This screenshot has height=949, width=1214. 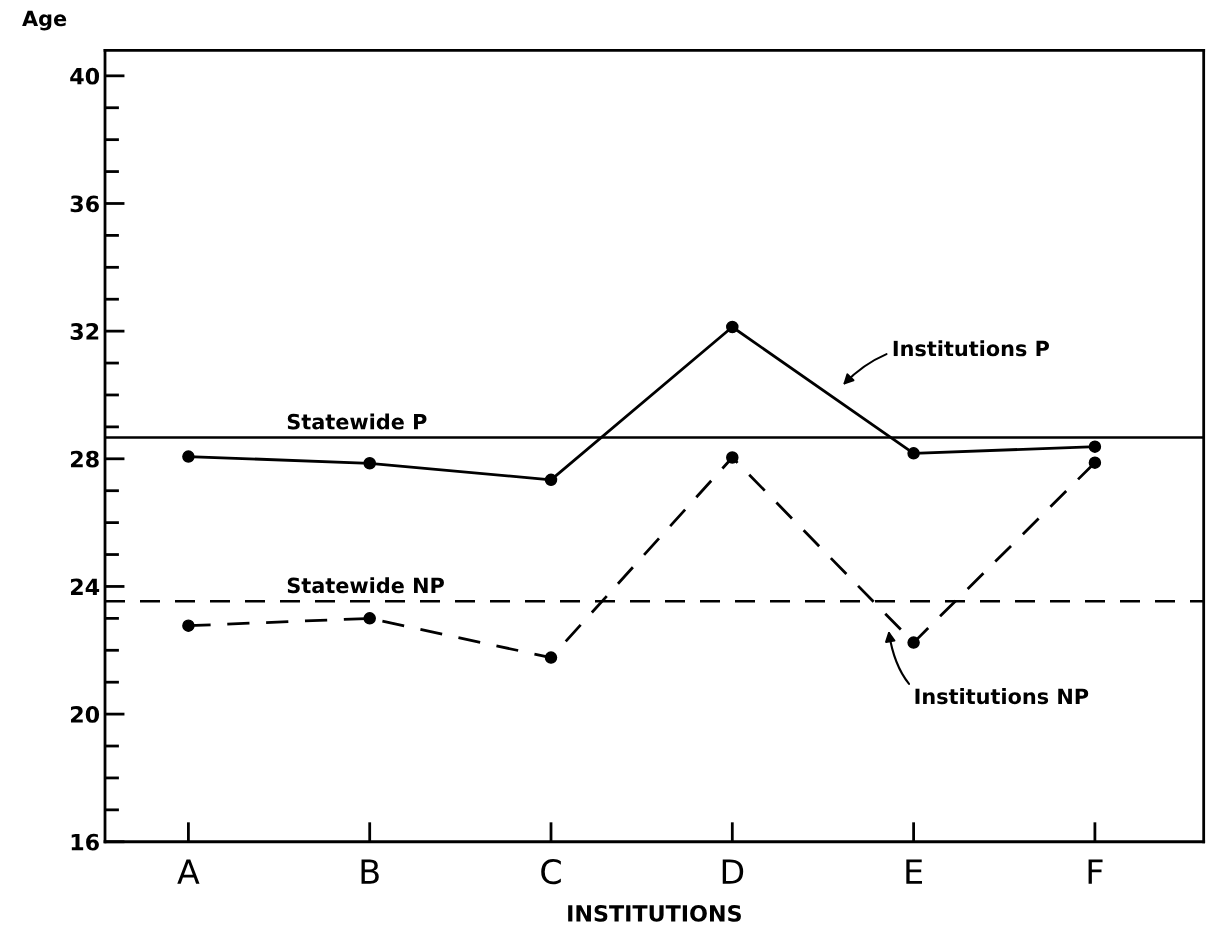 What do you see at coordinates (357, 421) in the screenshot?
I see `ref-line-label: Statewide P` at bounding box center [357, 421].